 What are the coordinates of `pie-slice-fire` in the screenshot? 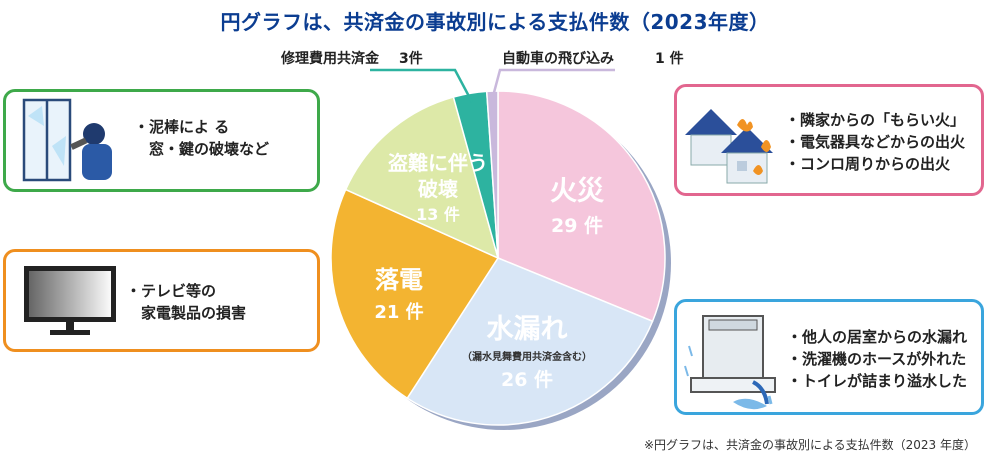 It's located at (581, 206).